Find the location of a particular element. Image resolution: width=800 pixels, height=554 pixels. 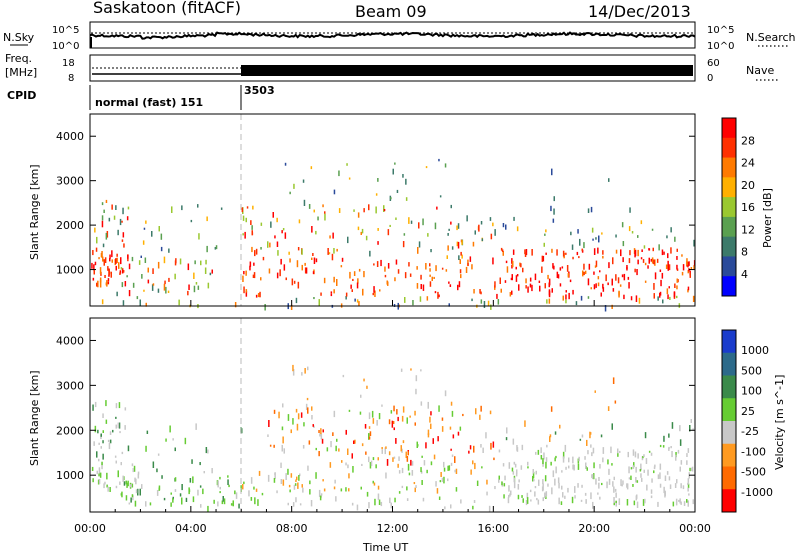

power-colorbar: 4 8 12 16 20 24 28 is located at coordinates (738, 207).